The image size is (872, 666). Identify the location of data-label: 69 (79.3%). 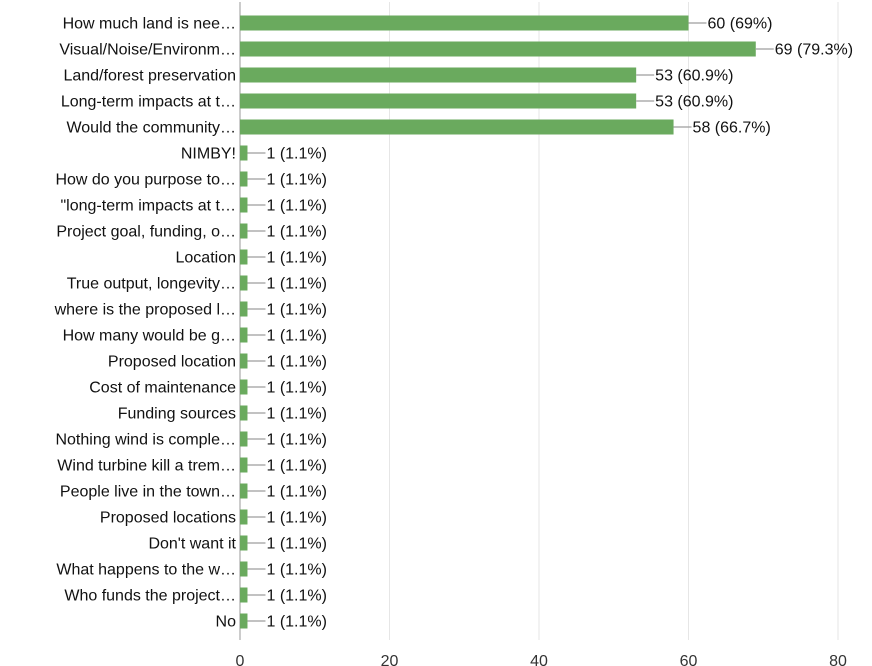
(814, 50).